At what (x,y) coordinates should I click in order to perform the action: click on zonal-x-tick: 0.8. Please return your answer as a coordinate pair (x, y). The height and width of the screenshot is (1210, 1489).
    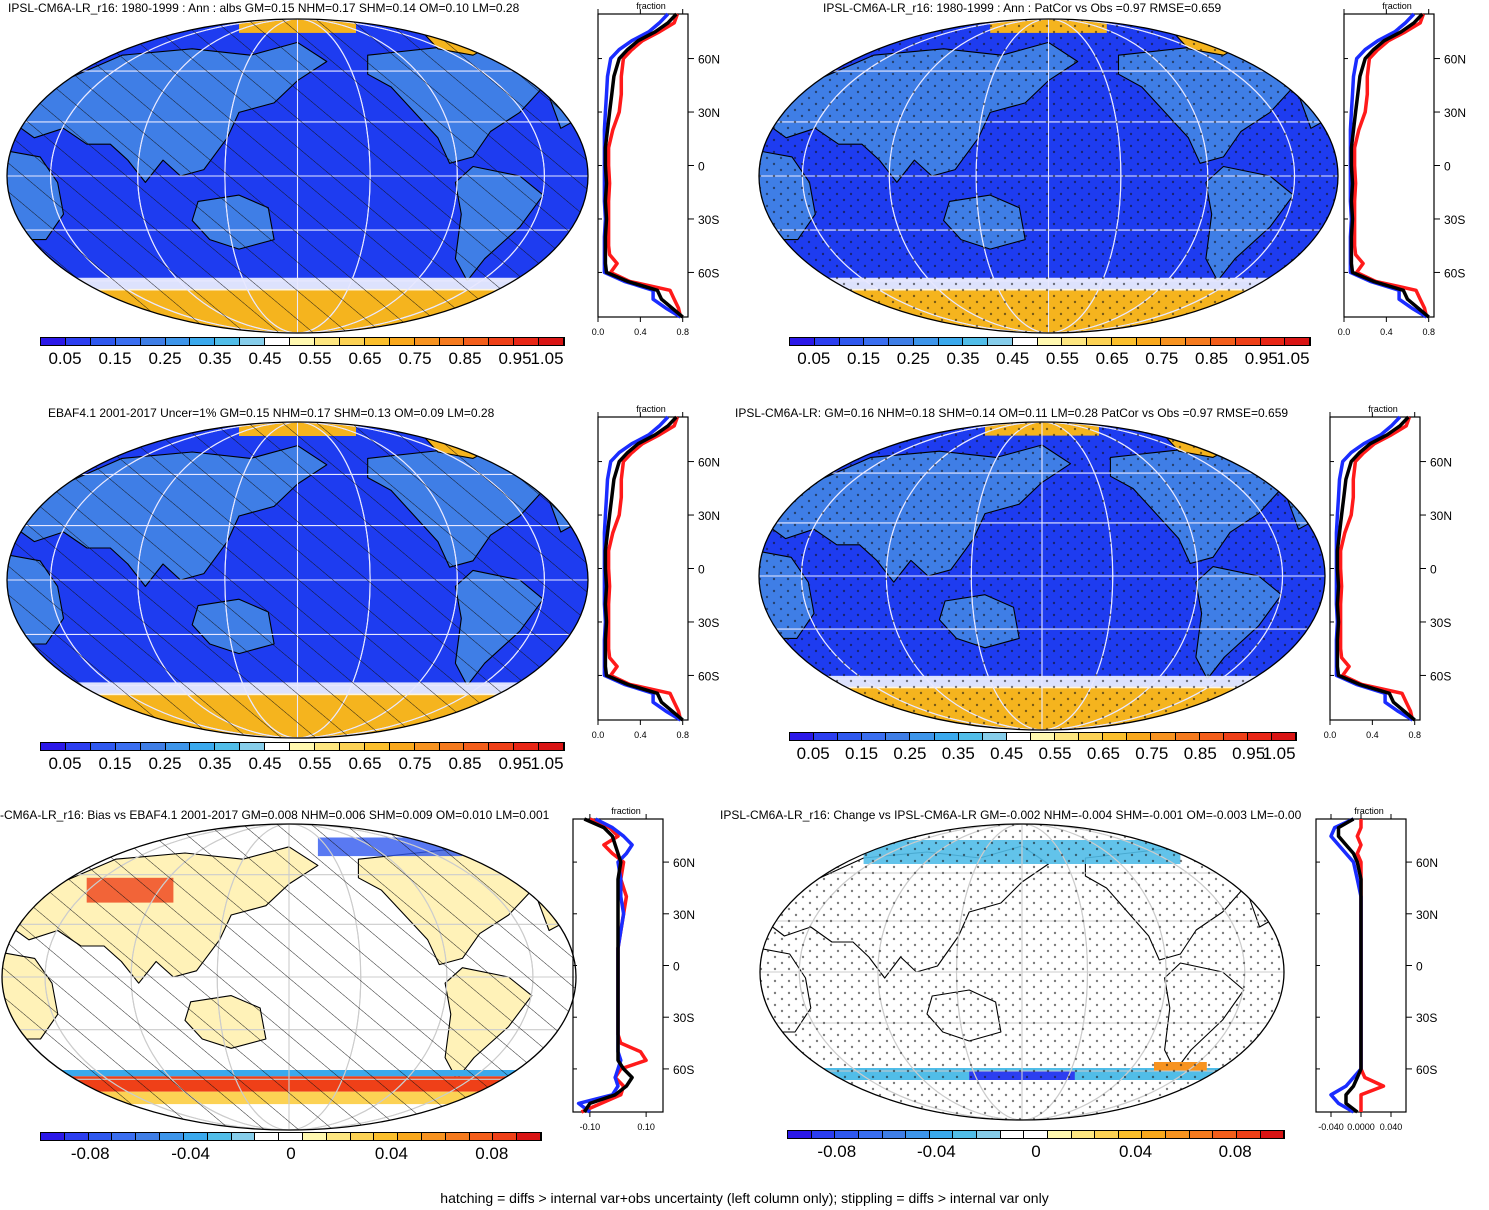
    Looking at the image, I should click on (682, 332).